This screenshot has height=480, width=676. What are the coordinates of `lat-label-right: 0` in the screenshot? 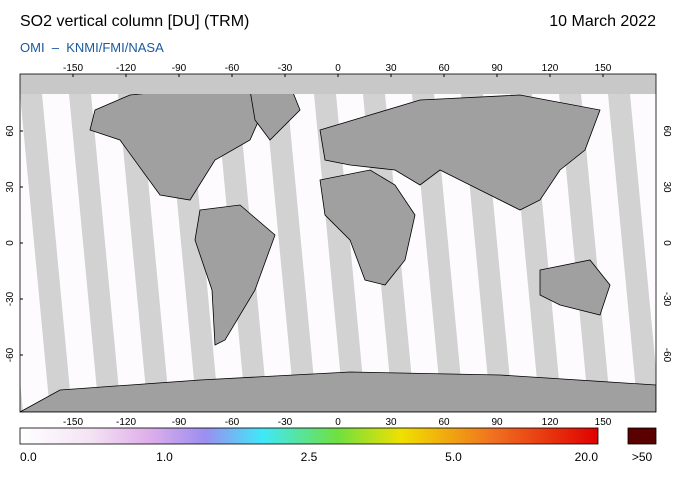 It's located at (666, 243).